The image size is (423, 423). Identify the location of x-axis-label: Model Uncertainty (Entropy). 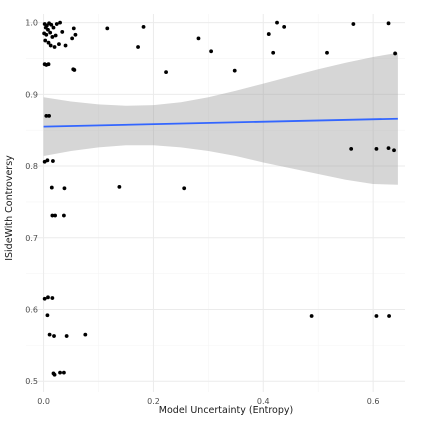
(226, 410).